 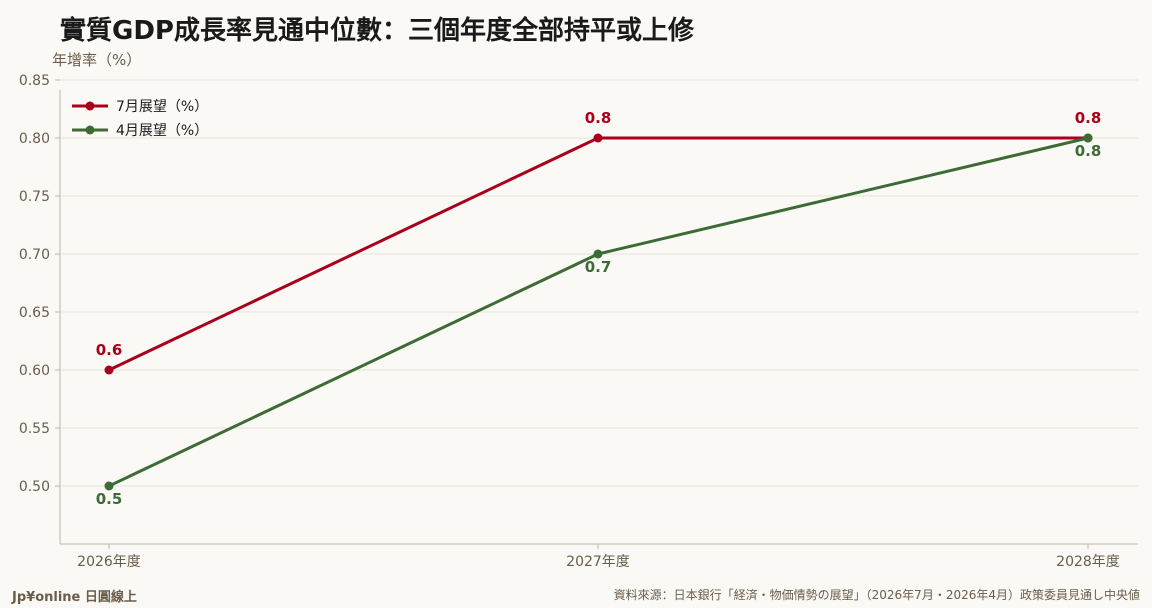 I want to click on y-tick-label: 0.80, so click(x=34, y=139).